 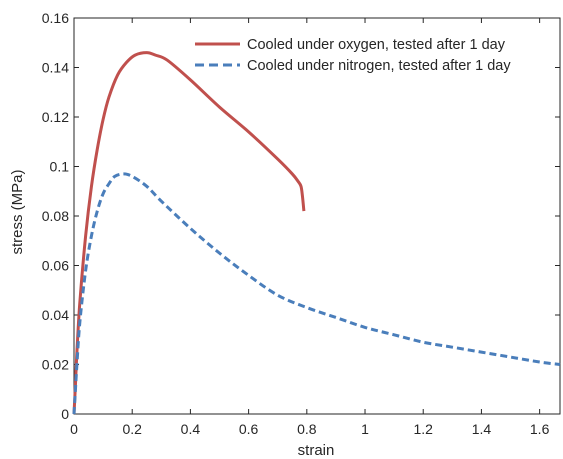 I want to click on x-tick-label: 0.6, so click(x=249, y=429).